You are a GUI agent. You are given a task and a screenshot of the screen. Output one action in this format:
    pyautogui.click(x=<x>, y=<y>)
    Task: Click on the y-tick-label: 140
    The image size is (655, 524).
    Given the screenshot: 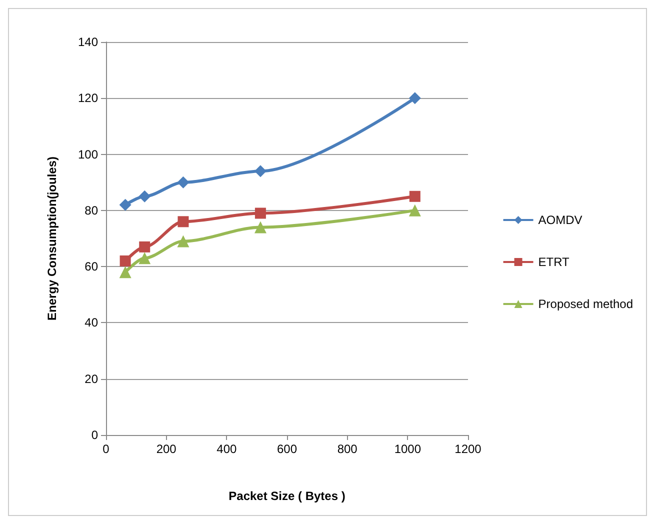 What is the action you would take?
    pyautogui.click(x=88, y=42)
    